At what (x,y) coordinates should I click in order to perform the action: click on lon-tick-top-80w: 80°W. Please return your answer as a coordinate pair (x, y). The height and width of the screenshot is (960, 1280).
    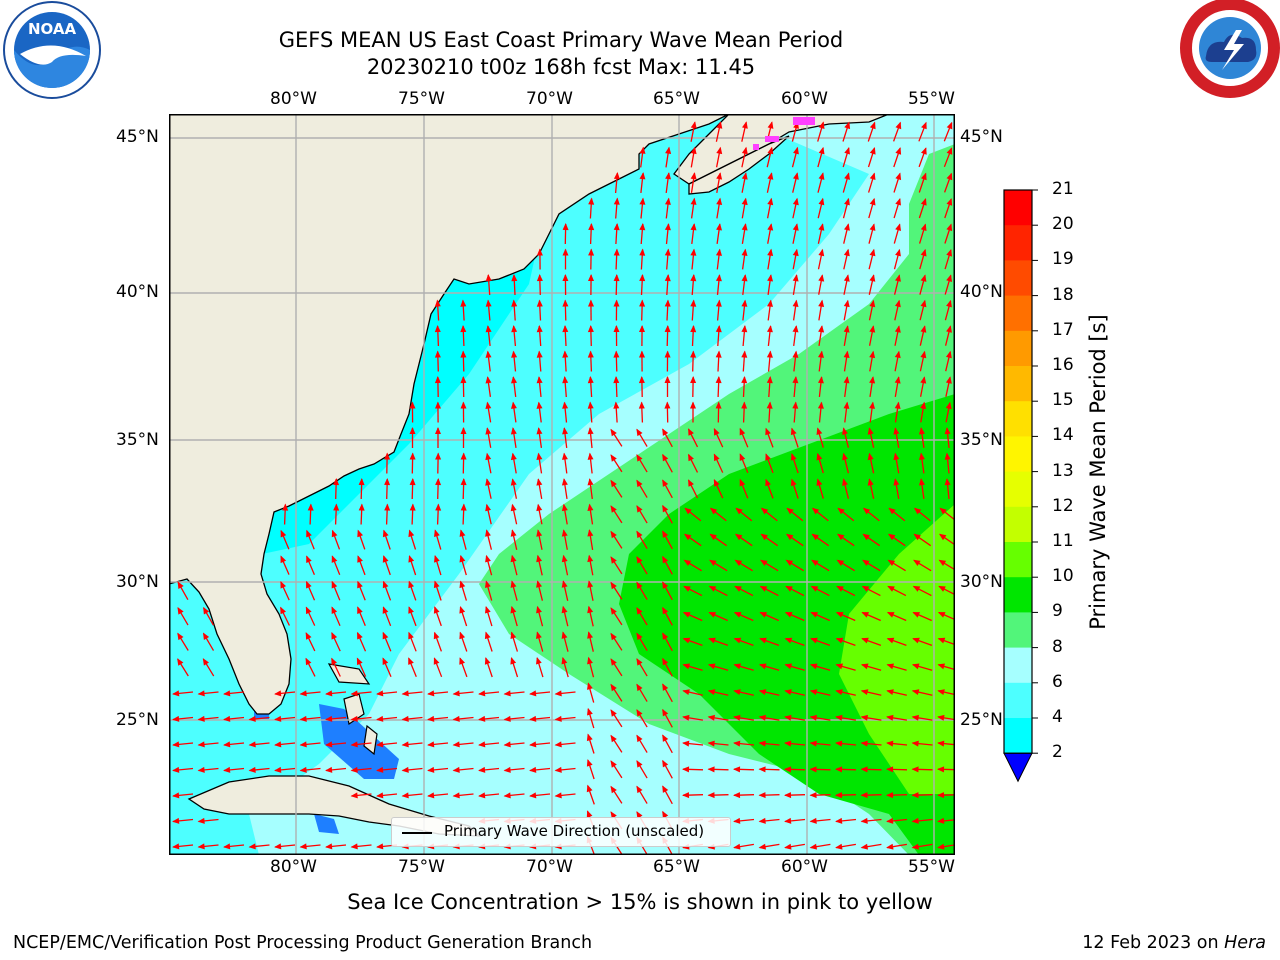
    Looking at the image, I should click on (293, 99).